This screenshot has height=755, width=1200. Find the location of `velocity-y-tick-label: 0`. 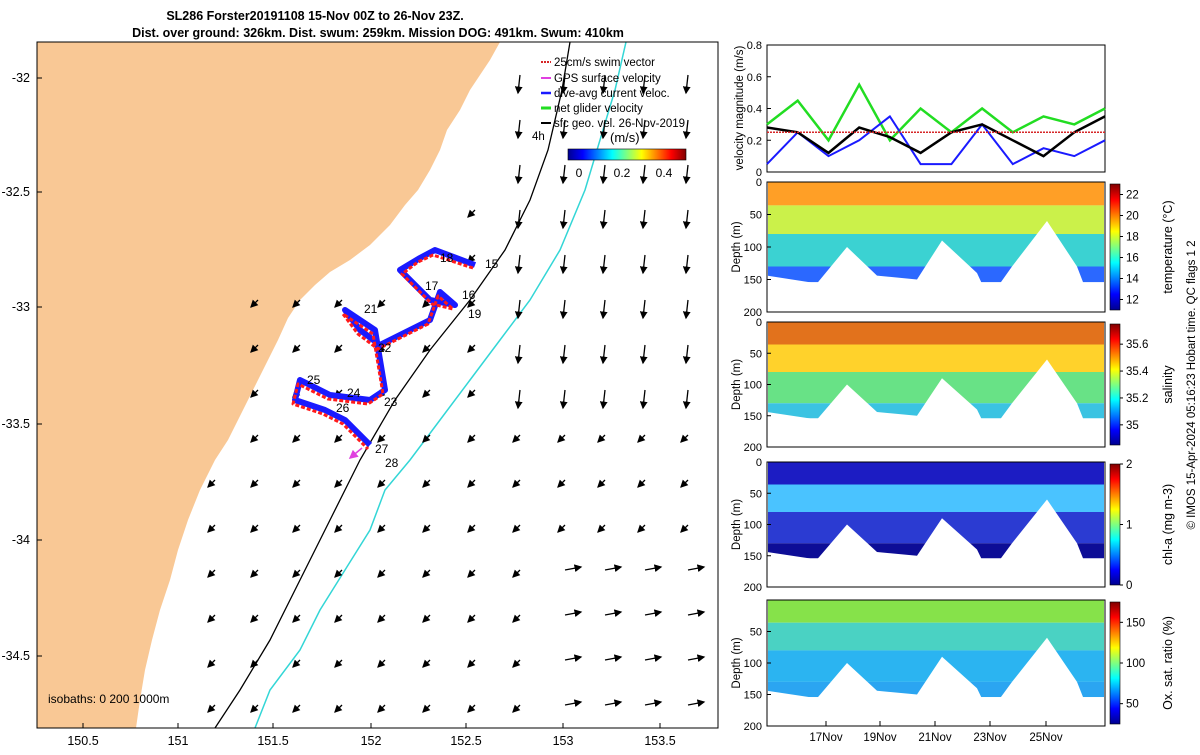

velocity-y-tick-label: 0 is located at coordinates (759, 173).